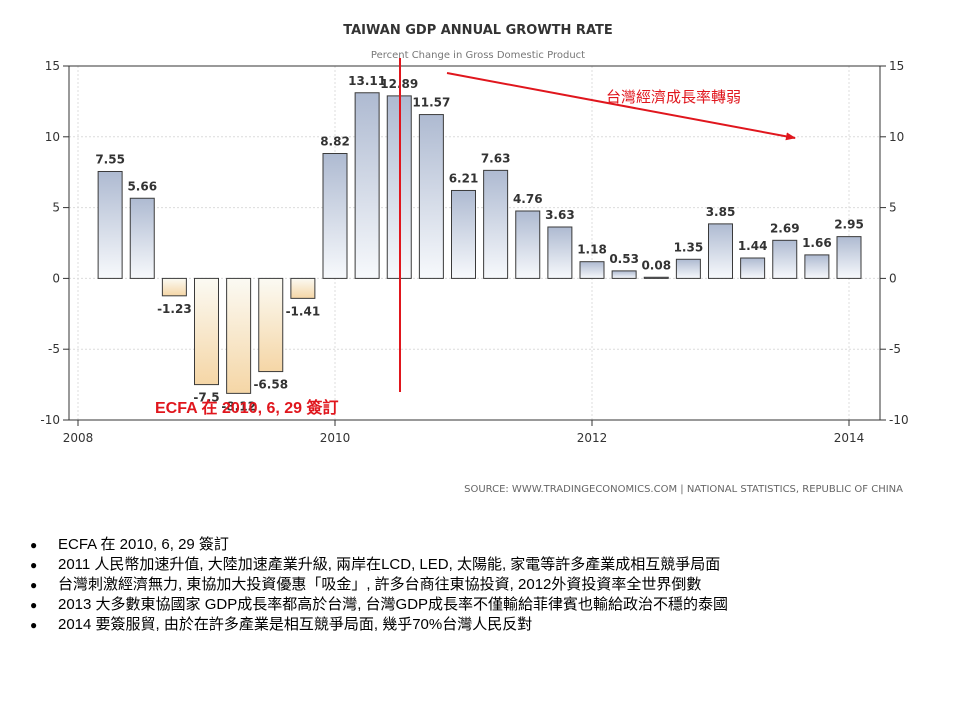 This screenshot has height=720, width=960. What do you see at coordinates (785, 228) in the screenshot?
I see `data-label: 2.69` at bounding box center [785, 228].